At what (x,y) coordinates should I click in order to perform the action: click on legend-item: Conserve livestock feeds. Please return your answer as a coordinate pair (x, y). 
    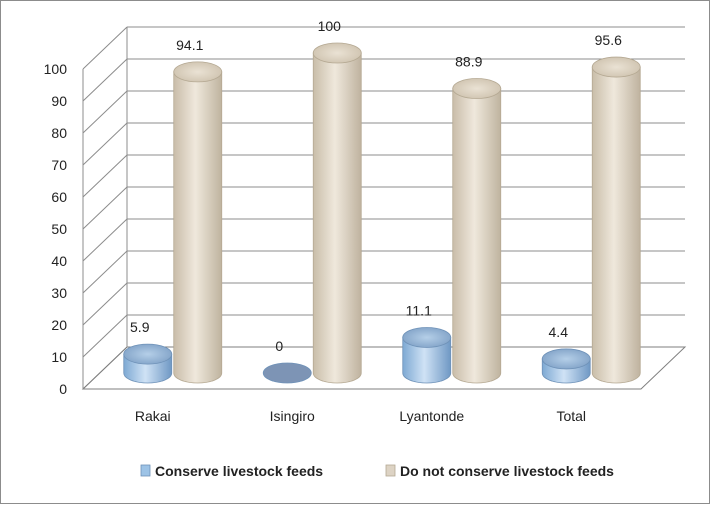
    Looking at the image, I should click on (231, 471).